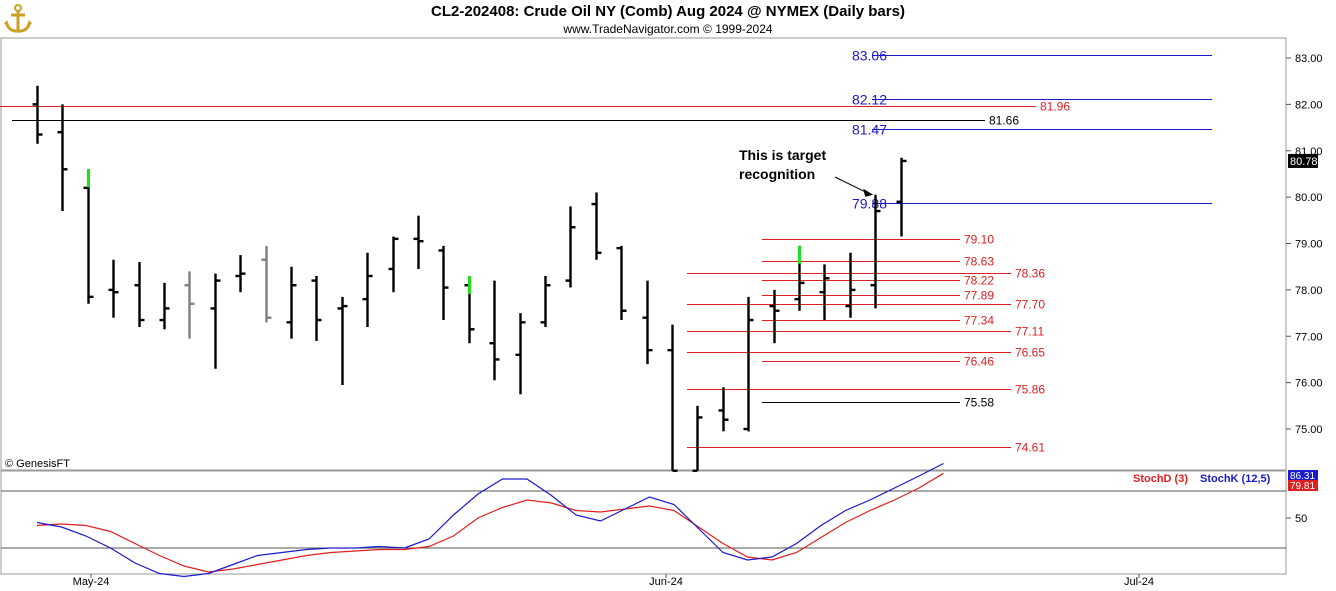 The image size is (1336, 591). Describe the element at coordinates (1030, 305) in the screenshot. I see `level-label: 77.70` at that location.